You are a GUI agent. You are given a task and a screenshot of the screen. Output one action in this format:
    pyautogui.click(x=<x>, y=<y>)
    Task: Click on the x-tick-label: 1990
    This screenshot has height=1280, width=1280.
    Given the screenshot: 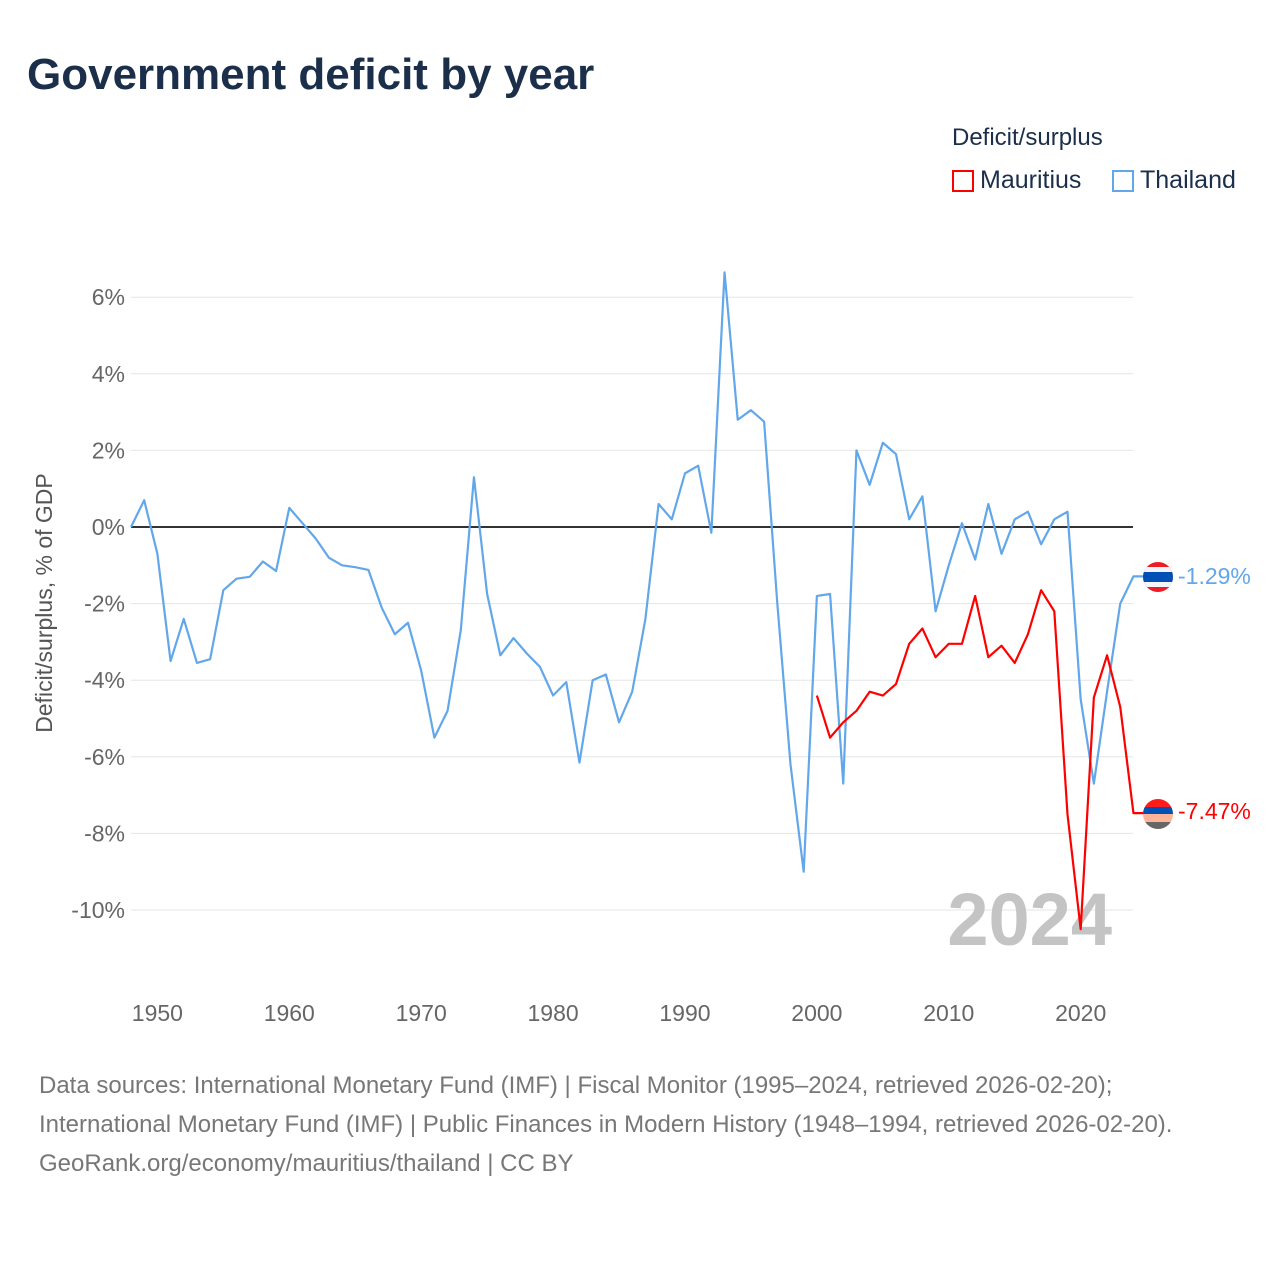 What is the action you would take?
    pyautogui.click(x=684, y=1013)
    